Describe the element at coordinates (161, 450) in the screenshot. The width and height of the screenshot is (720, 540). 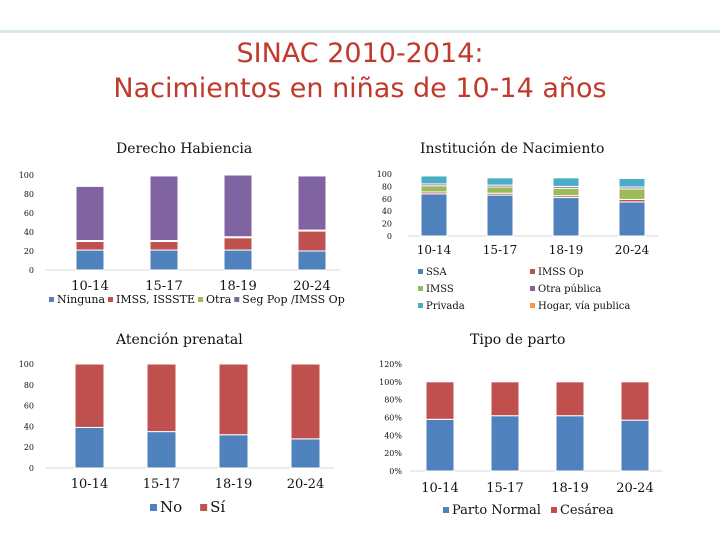
I see `chart3-bar-15-17-seg0` at that location.